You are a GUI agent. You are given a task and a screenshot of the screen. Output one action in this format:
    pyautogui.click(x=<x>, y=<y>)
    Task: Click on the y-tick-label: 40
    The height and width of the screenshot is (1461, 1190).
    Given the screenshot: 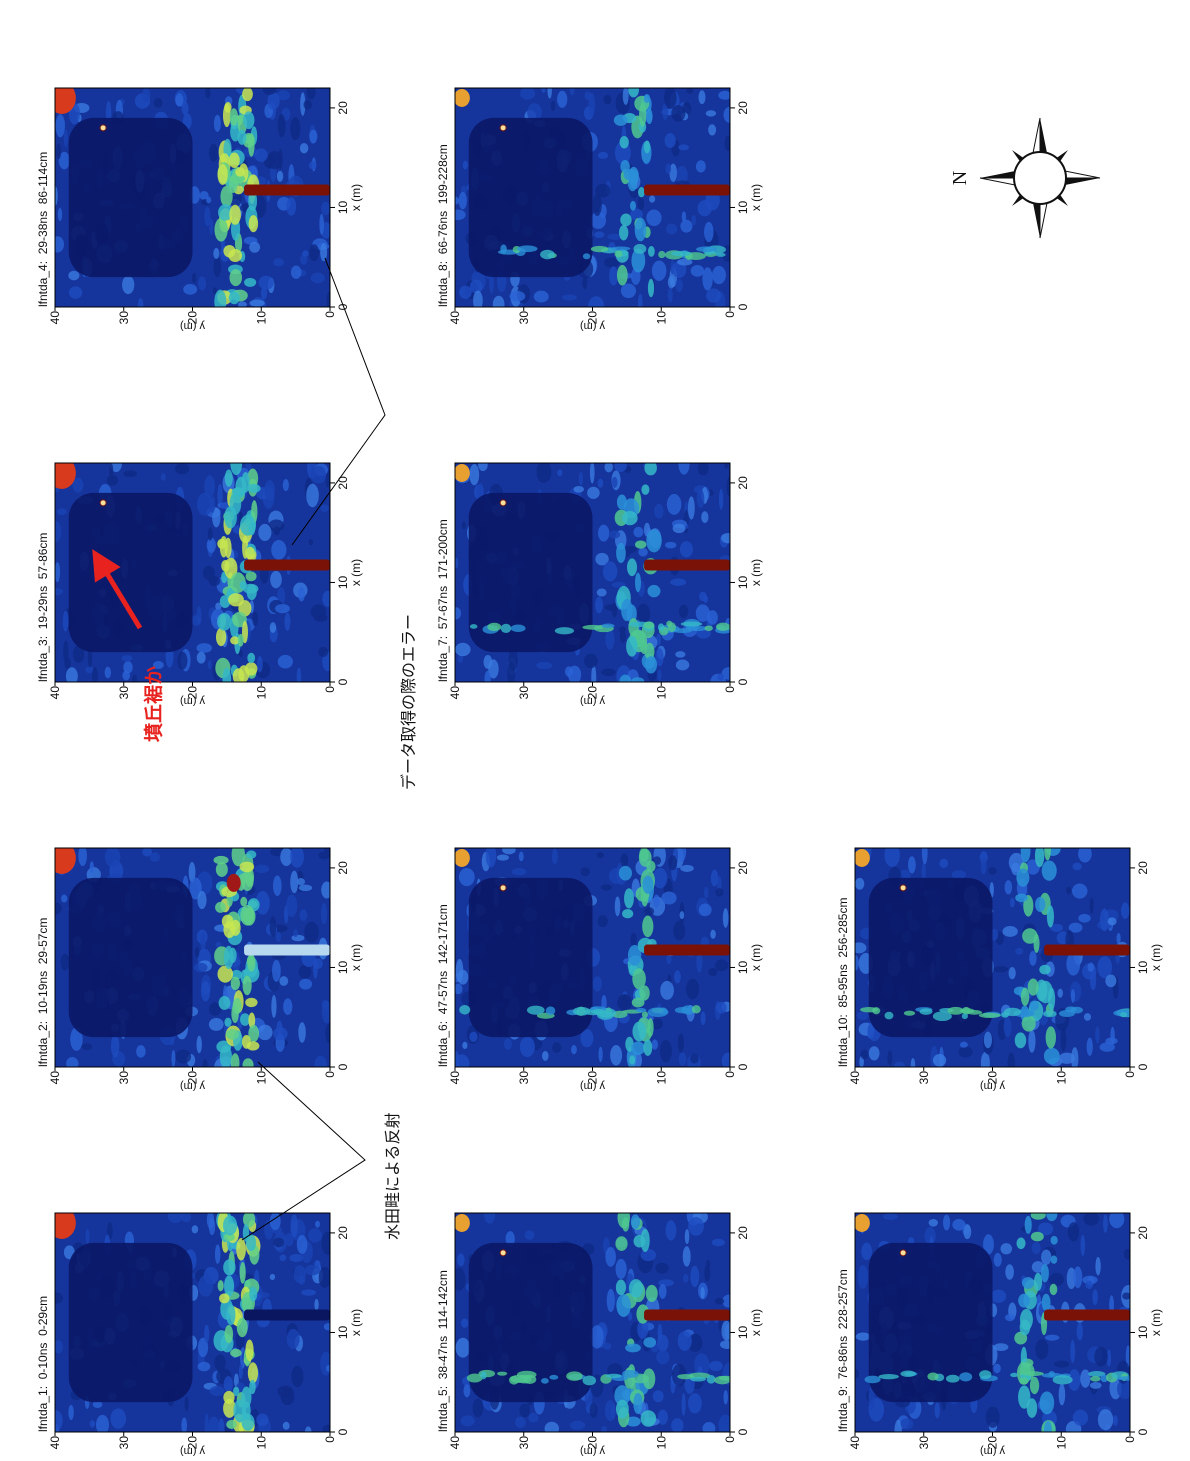 What is the action you would take?
    pyautogui.click(x=855, y=1078)
    